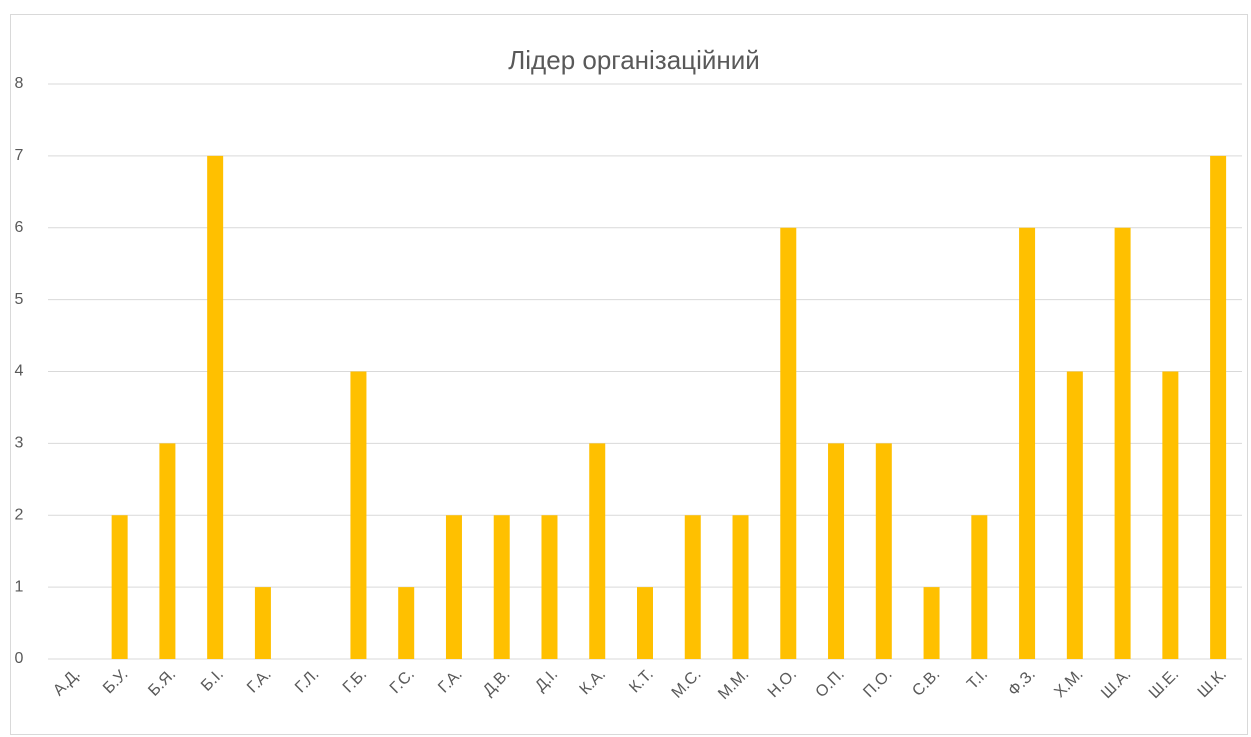 This screenshot has height=737, width=1251. Describe the element at coordinates (634, 60) in the screenshot. I see `chart-title: Лідер організаційний` at that location.